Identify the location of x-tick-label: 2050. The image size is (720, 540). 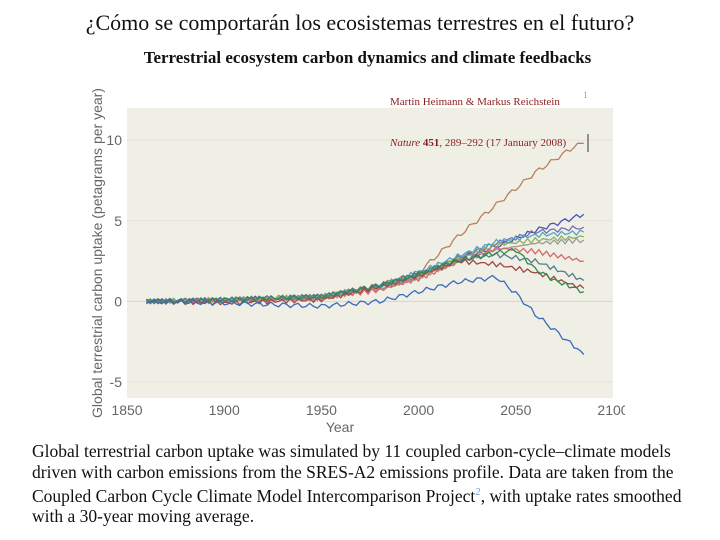
(515, 410).